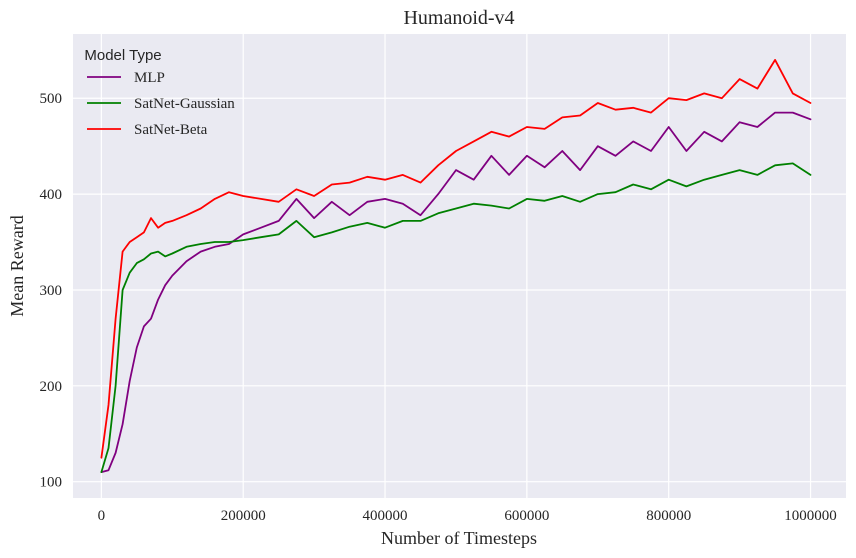 Image resolution: width=856 pixels, height=558 pixels. Describe the element at coordinates (51, 99) in the screenshot. I see `y-tick-label: 500` at that location.